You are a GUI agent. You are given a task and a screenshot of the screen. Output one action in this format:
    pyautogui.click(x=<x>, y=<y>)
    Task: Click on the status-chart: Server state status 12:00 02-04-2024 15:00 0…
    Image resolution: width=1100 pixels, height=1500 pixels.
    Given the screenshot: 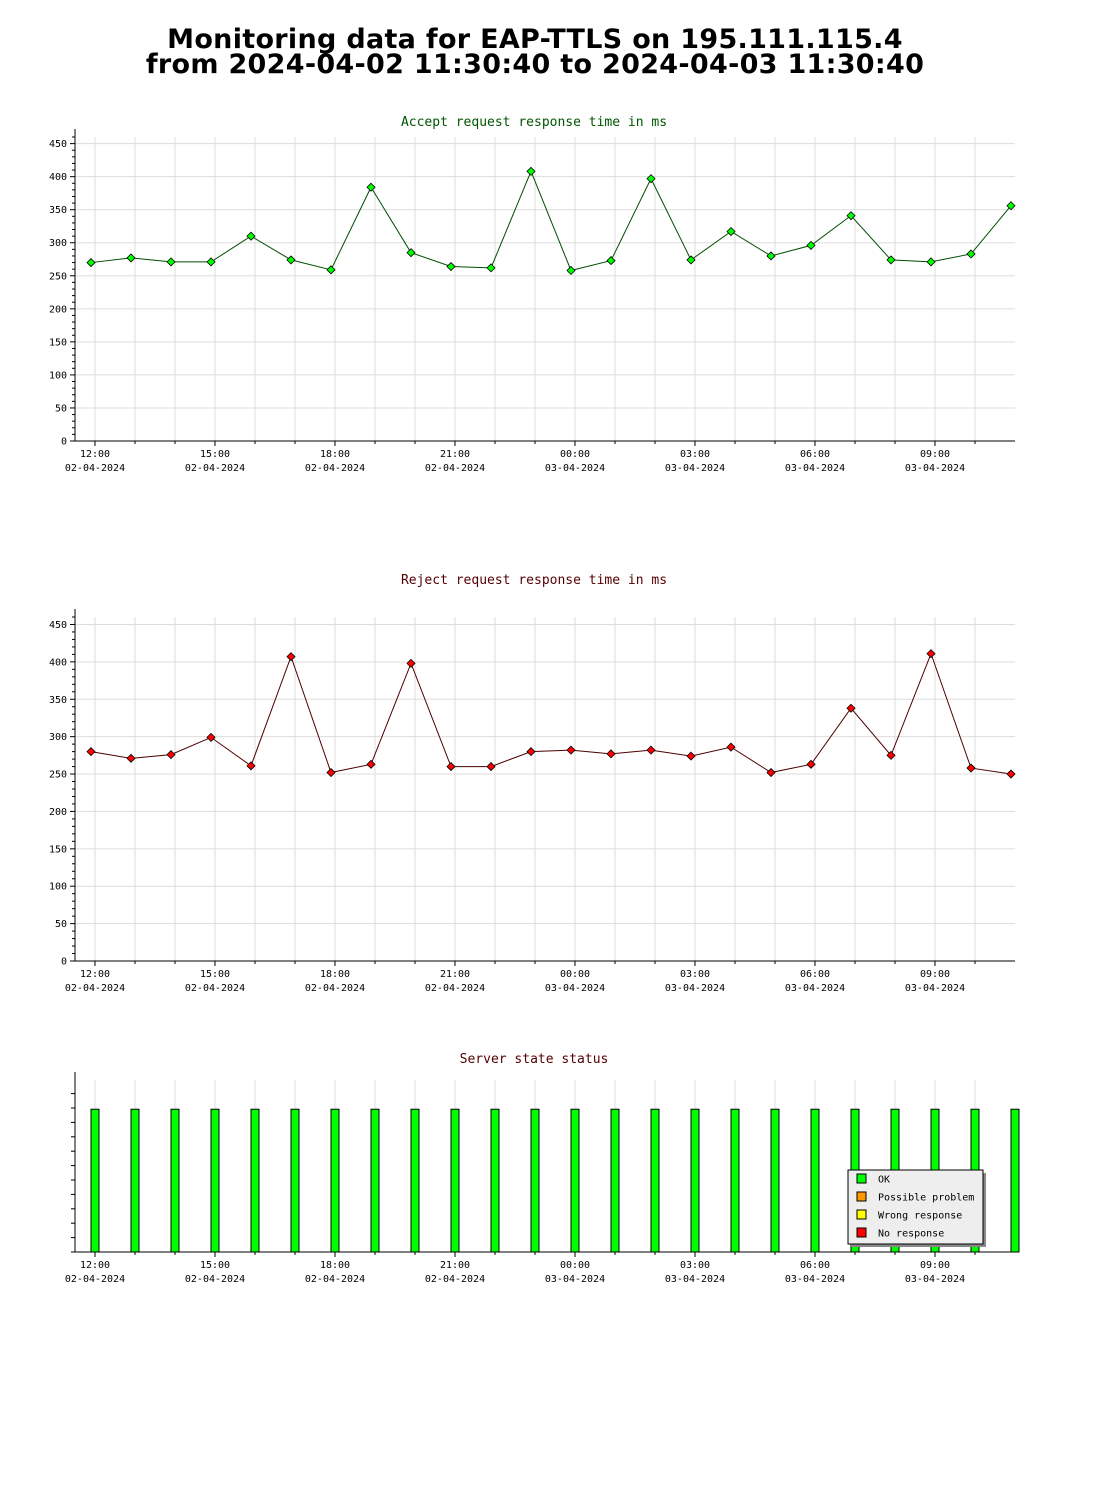 What is the action you would take?
    pyautogui.click(x=542, y=1168)
    